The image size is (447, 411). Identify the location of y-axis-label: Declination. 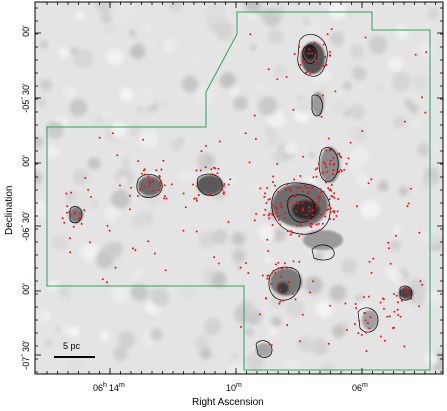
(9, 210).